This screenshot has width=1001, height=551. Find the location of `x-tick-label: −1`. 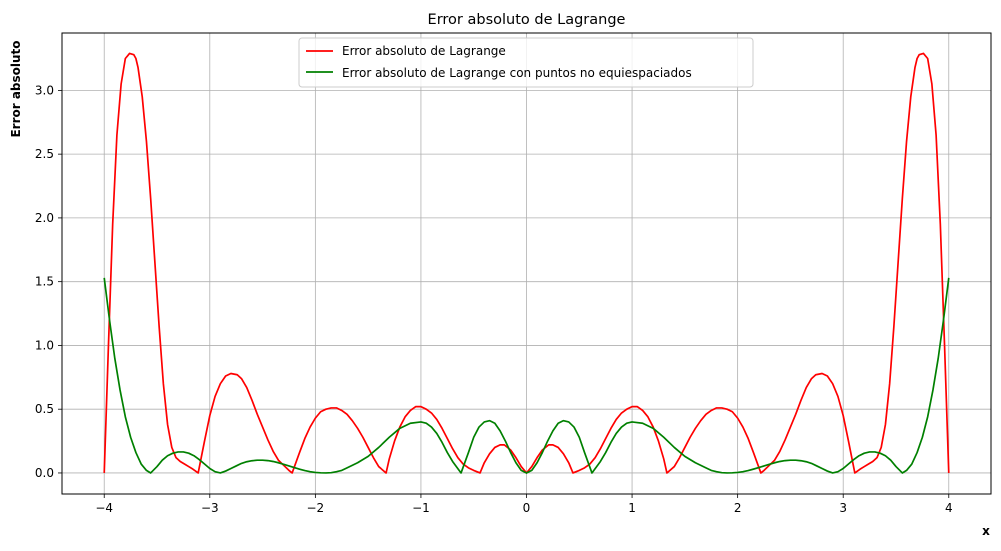

x-tick-label: −1 is located at coordinates (421, 508).